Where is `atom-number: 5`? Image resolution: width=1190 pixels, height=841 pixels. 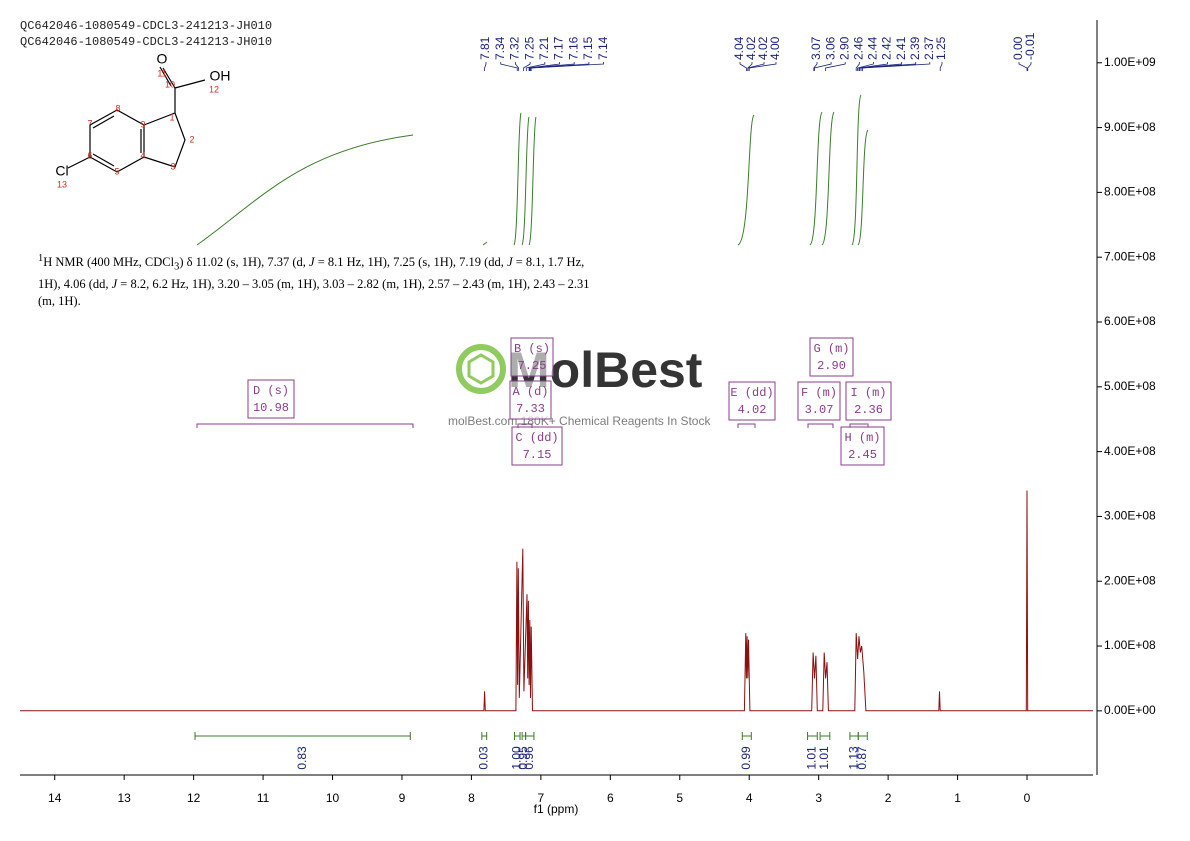
atom-number: 5 is located at coordinates (116, 171).